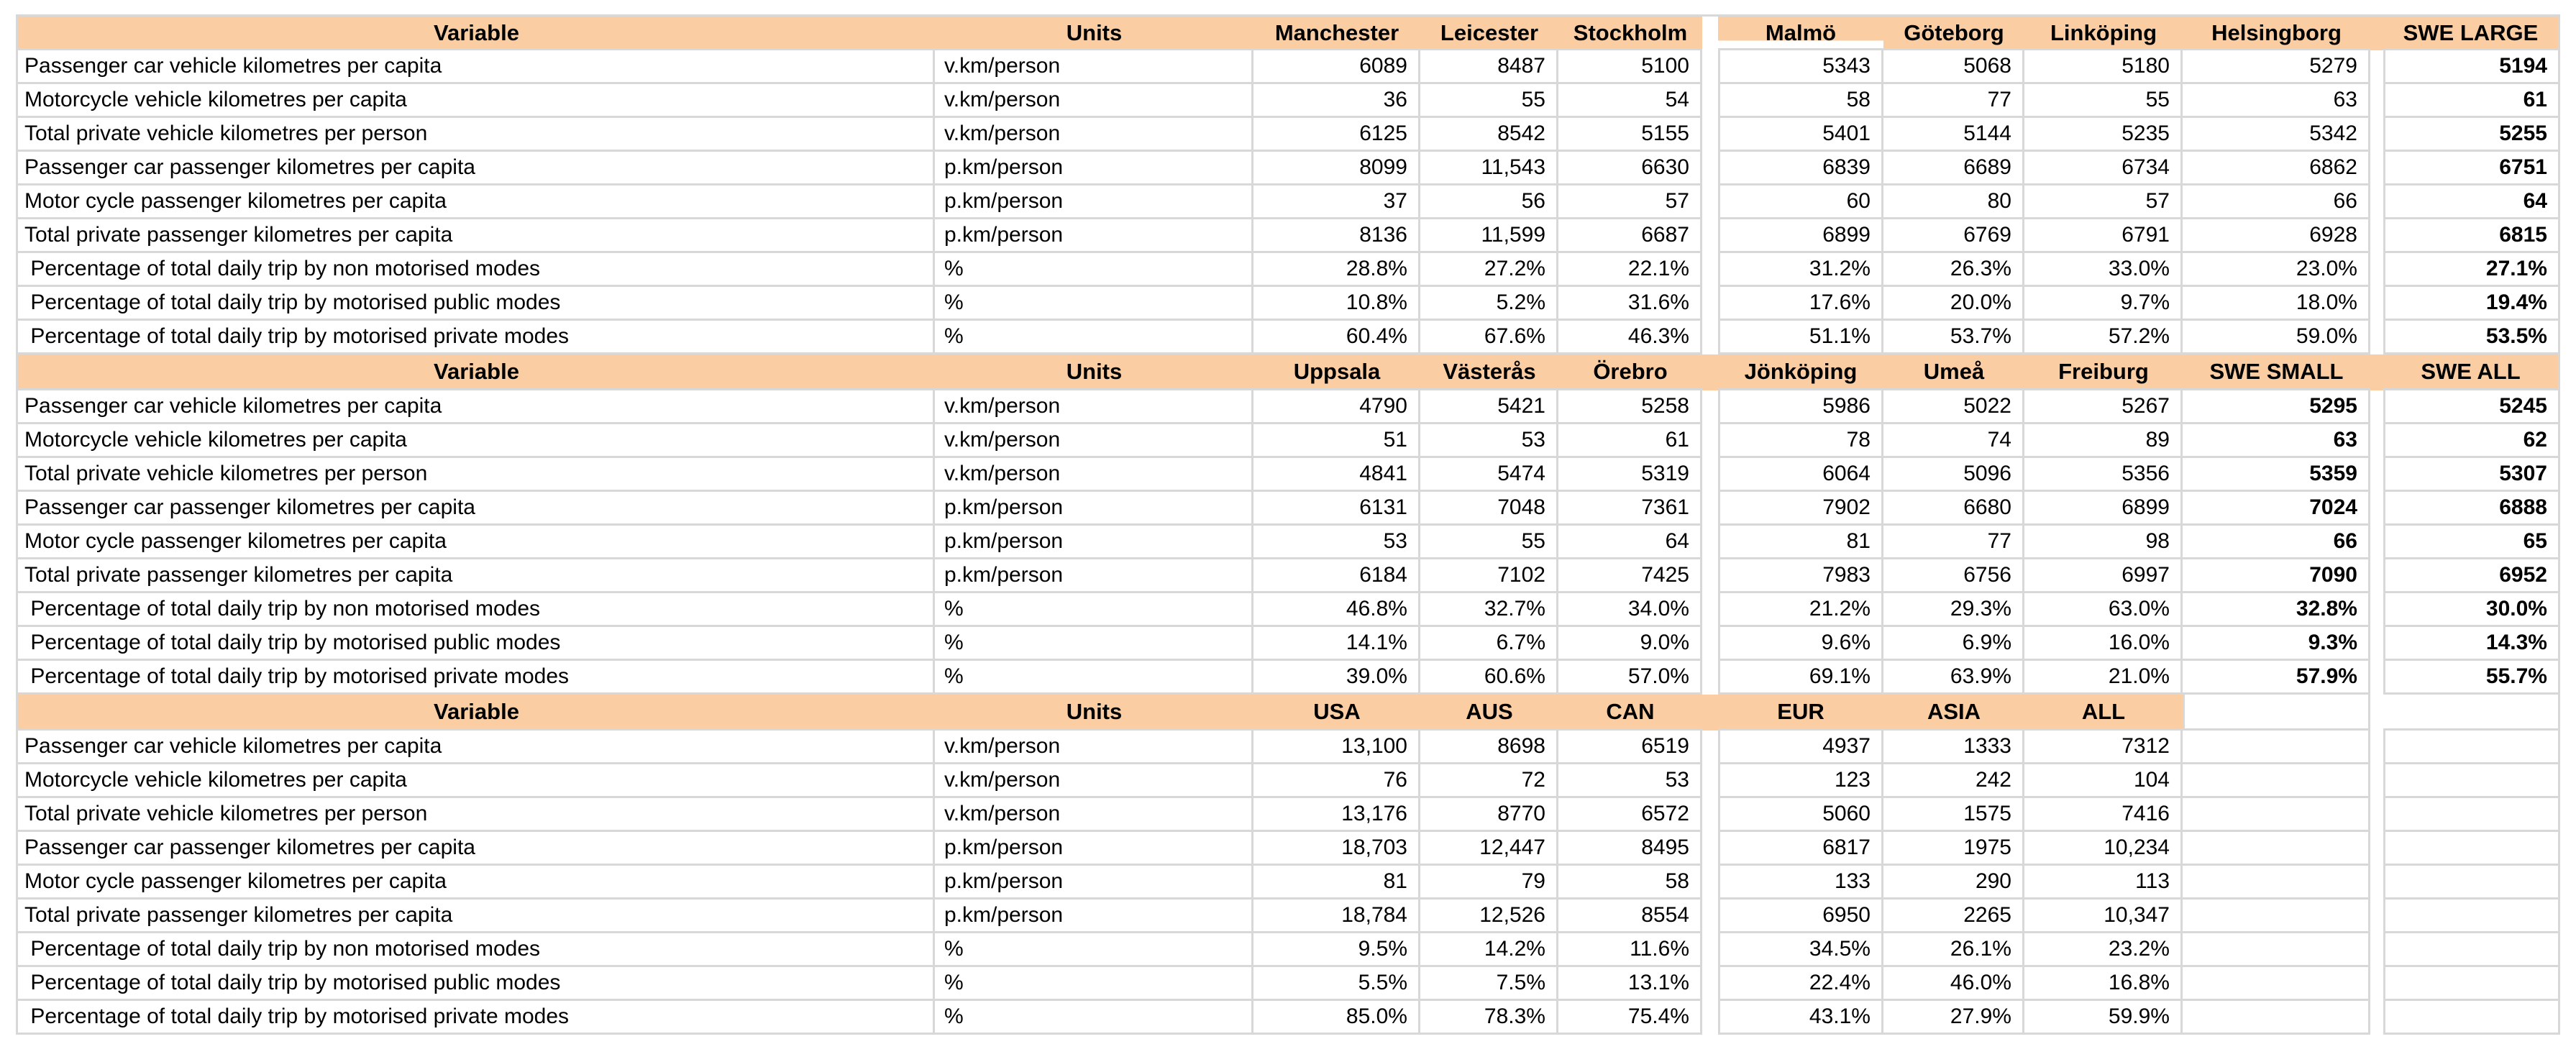 The height and width of the screenshot is (1062, 2576). Describe the element at coordinates (1953, 950) in the screenshot. I see `data-cell: 26.1%` at that location.